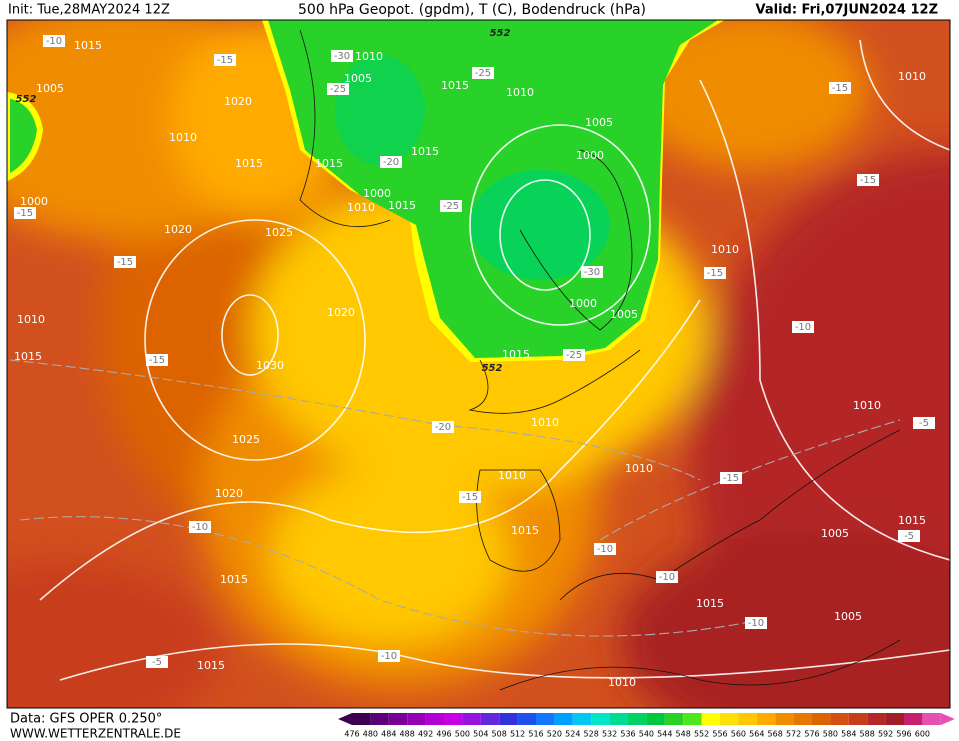 The image size is (959, 741). I want to click on scale-label: 480, so click(370, 734).